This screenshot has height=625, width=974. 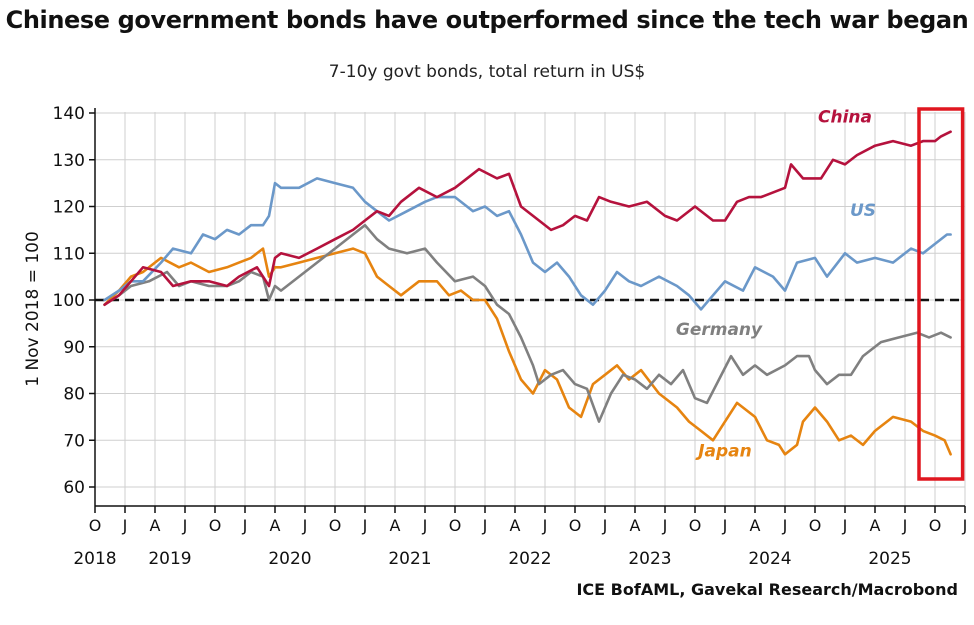 What do you see at coordinates (94, 559) in the screenshot?
I see `x-year-label: 2018` at bounding box center [94, 559].